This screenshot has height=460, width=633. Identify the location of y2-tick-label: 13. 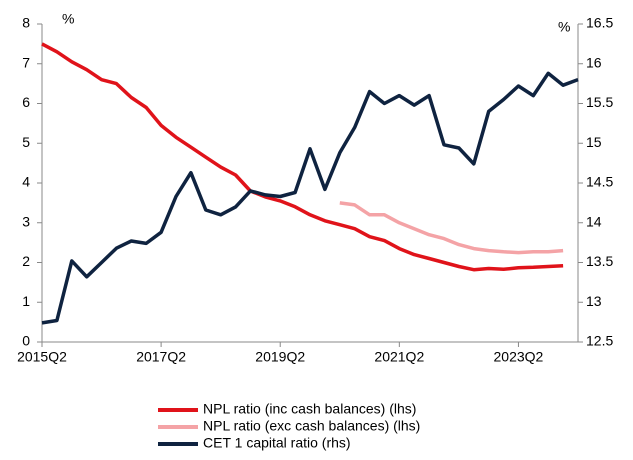
(594, 301).